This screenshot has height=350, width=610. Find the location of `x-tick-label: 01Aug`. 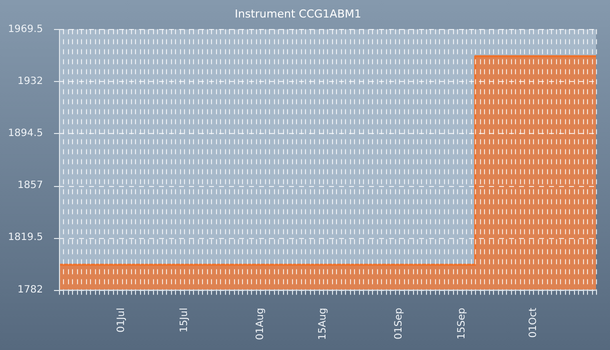

x-tick-label: 01Aug is located at coordinates (260, 324).